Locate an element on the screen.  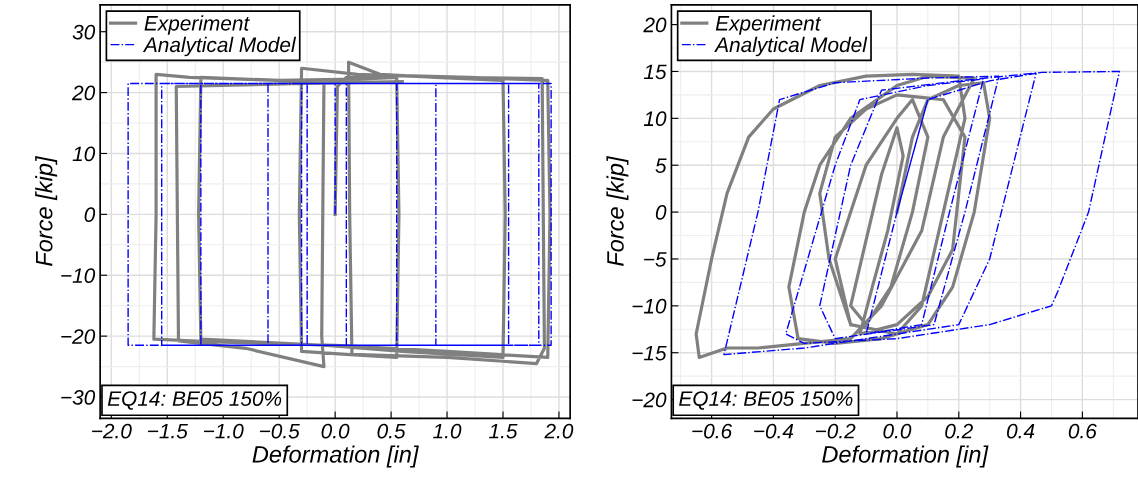
x-tick-label: 2.0 is located at coordinates (559, 431).